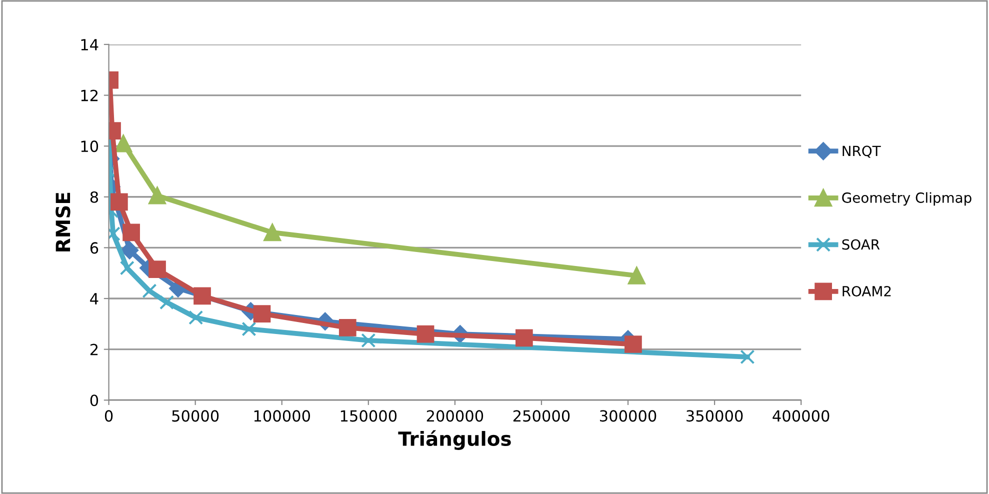 The height and width of the screenshot is (494, 989). Describe the element at coordinates (861, 244) in the screenshot. I see `legend-label: SOAR` at that location.